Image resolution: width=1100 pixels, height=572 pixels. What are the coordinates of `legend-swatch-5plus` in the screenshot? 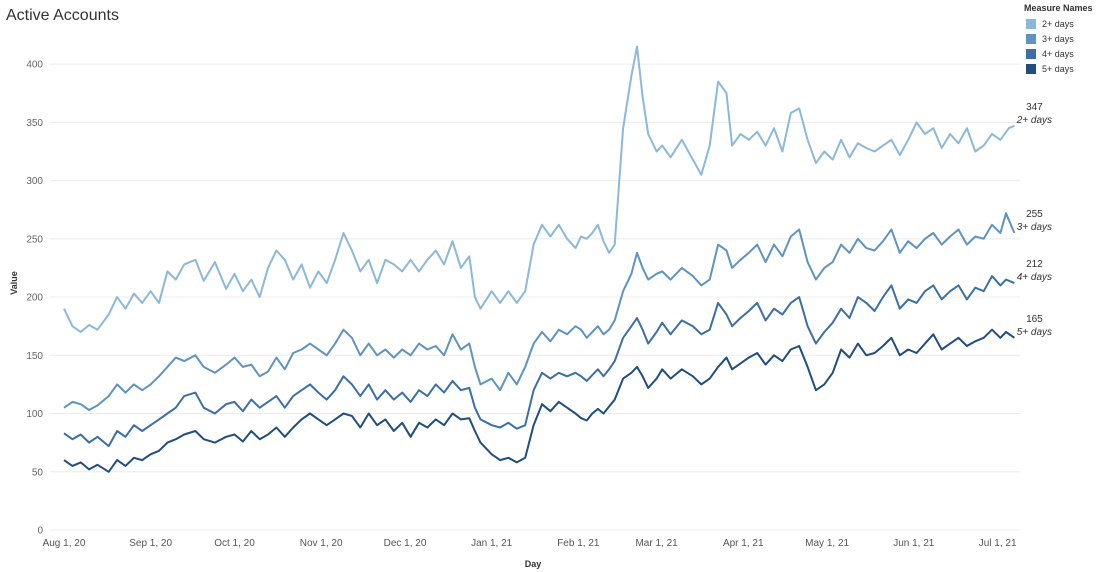 It's located at (1031, 68).